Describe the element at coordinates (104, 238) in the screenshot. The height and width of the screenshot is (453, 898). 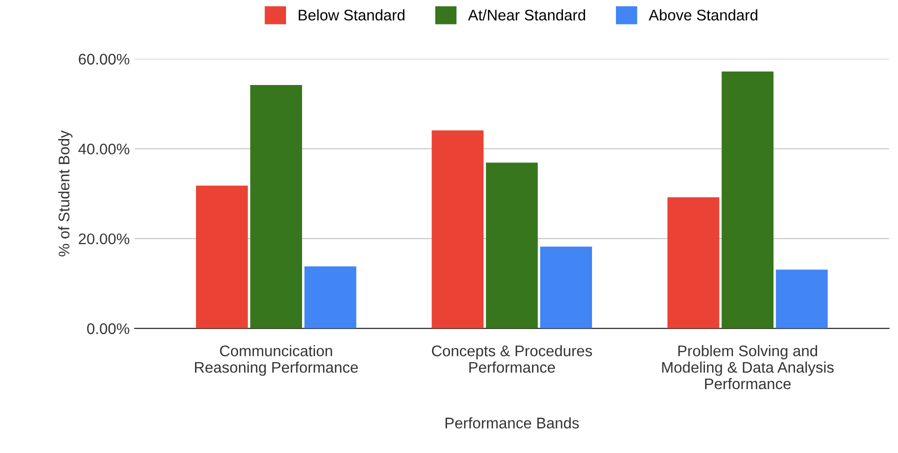
I see `y-tick-label: 20.00%` at that location.